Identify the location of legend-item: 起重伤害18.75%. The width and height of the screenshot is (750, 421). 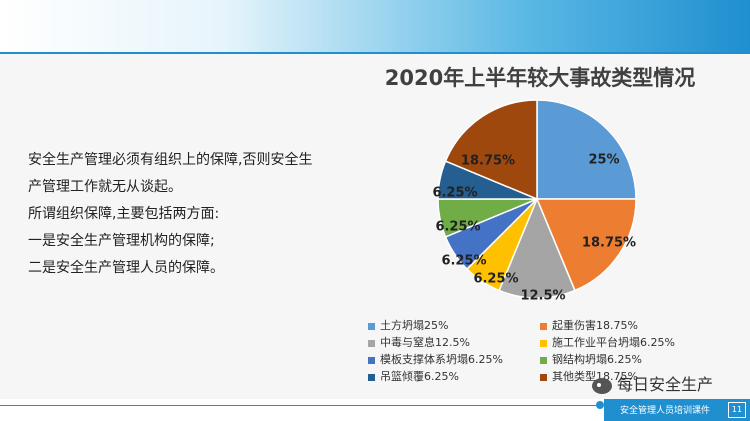
(589, 325).